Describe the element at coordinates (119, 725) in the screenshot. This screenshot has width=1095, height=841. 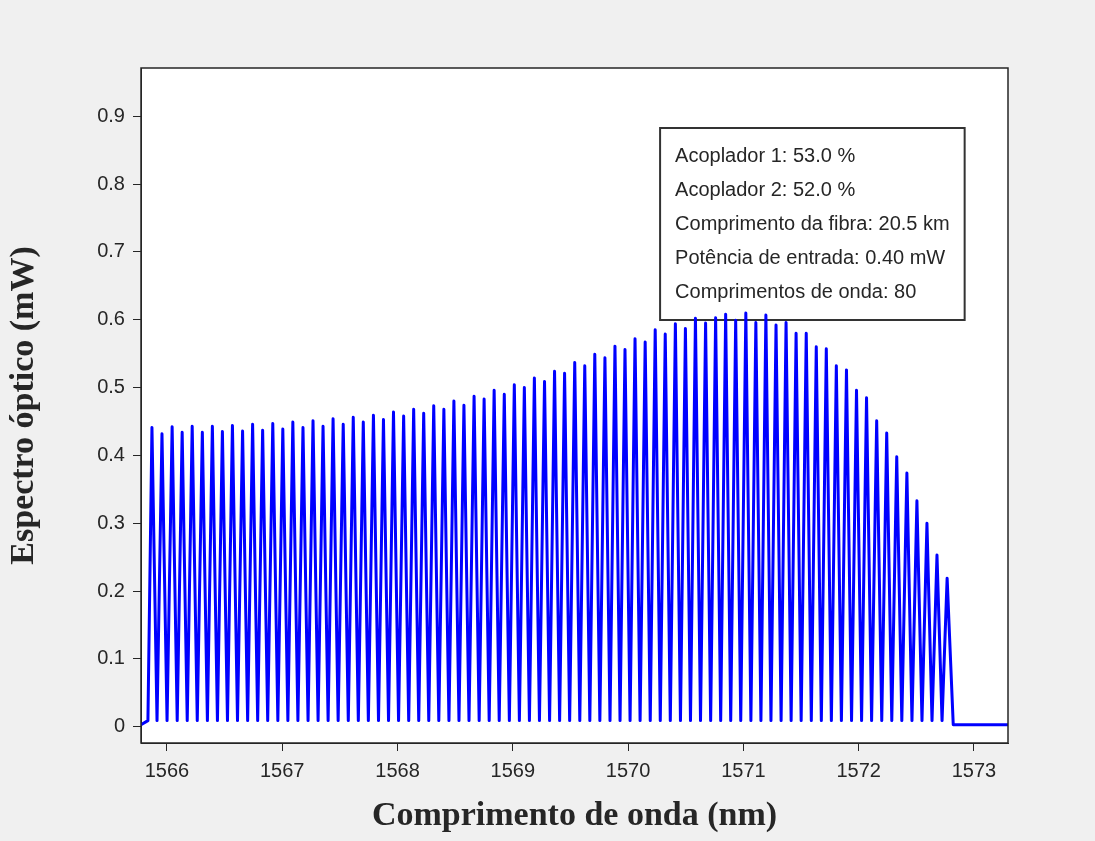
I see `y-tick-label: 0` at that location.